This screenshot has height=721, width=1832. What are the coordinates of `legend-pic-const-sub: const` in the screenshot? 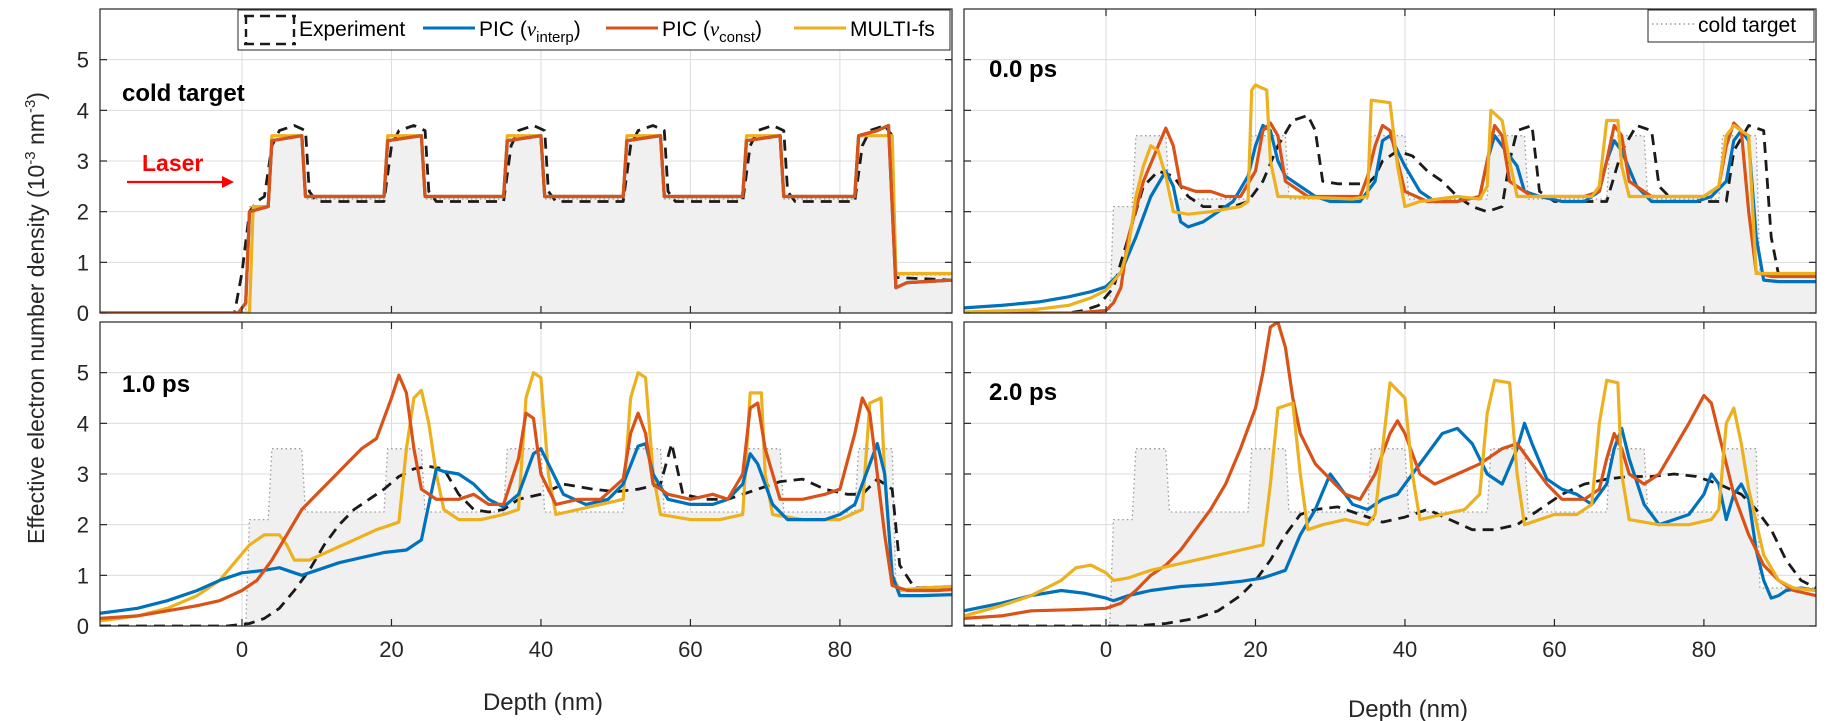 It's located at (737, 37).